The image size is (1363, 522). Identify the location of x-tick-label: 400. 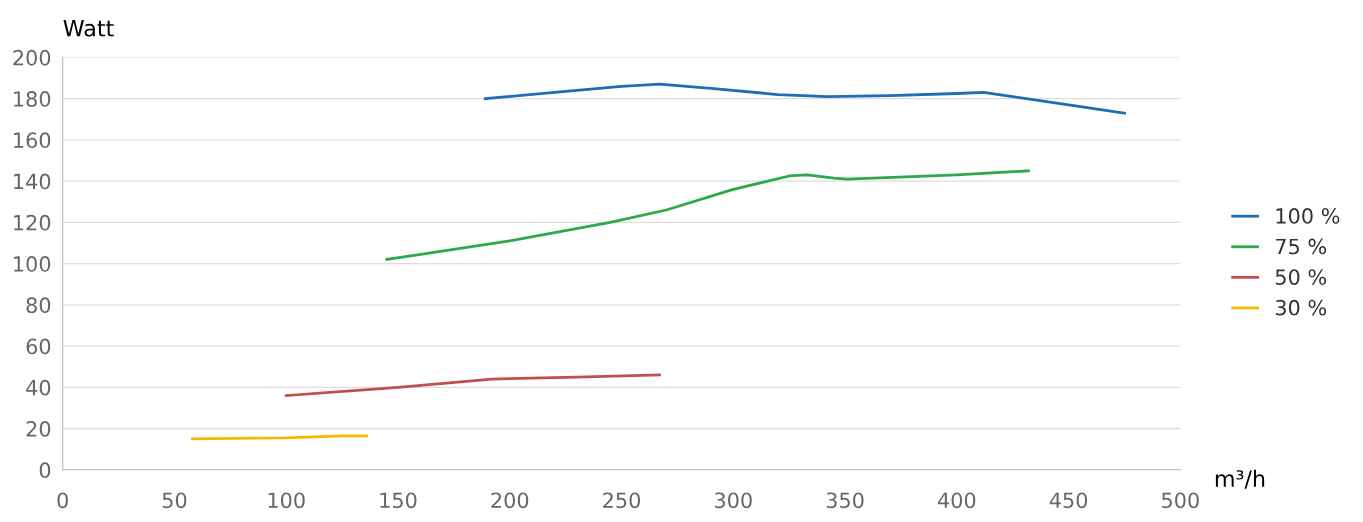
(956, 500).